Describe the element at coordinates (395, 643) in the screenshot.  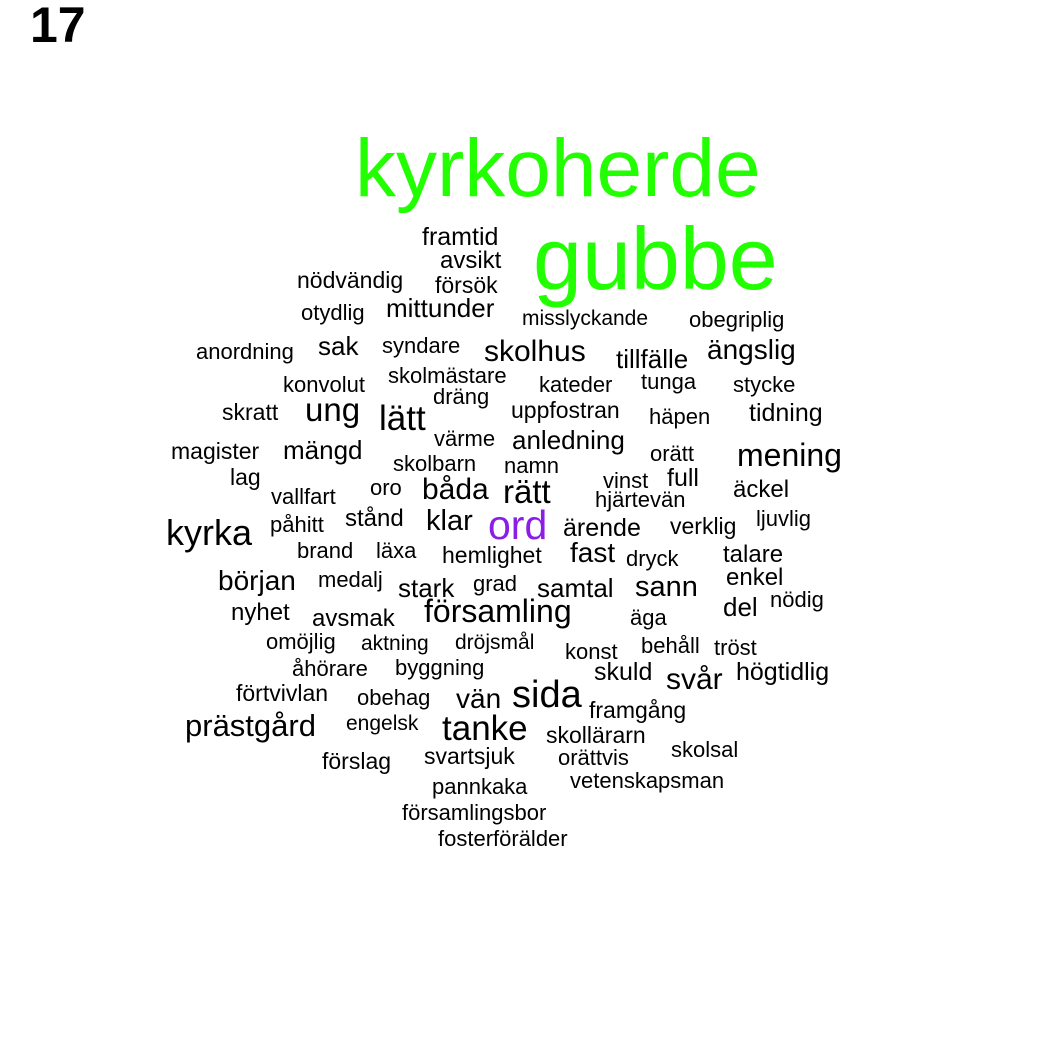
I see `cloud-word: aktning` at that location.